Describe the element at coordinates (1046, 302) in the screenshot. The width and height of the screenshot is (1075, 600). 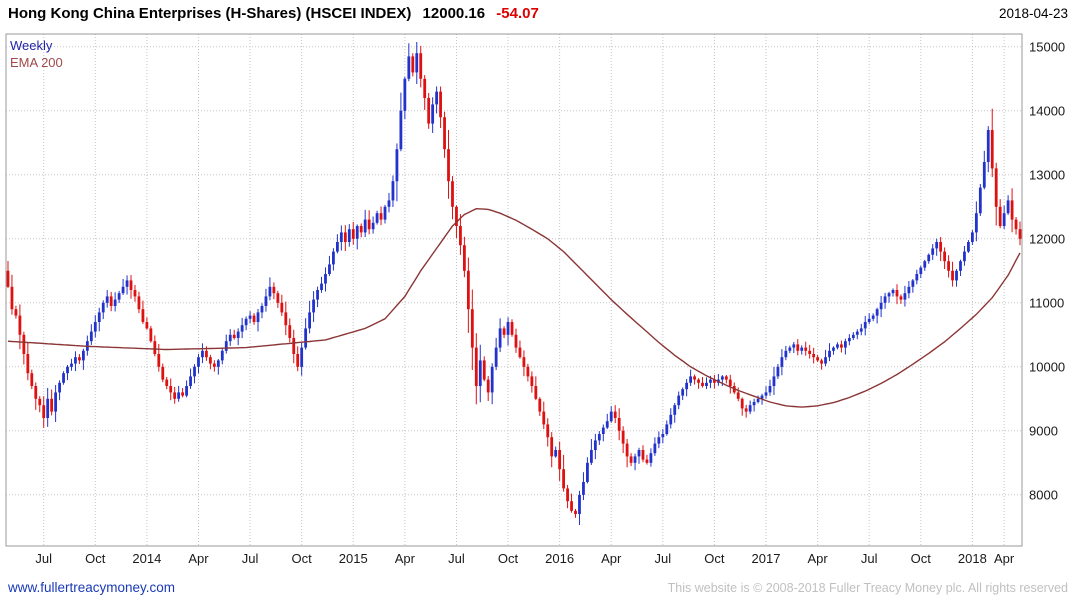
I see `svg-text: 11000` at that location.